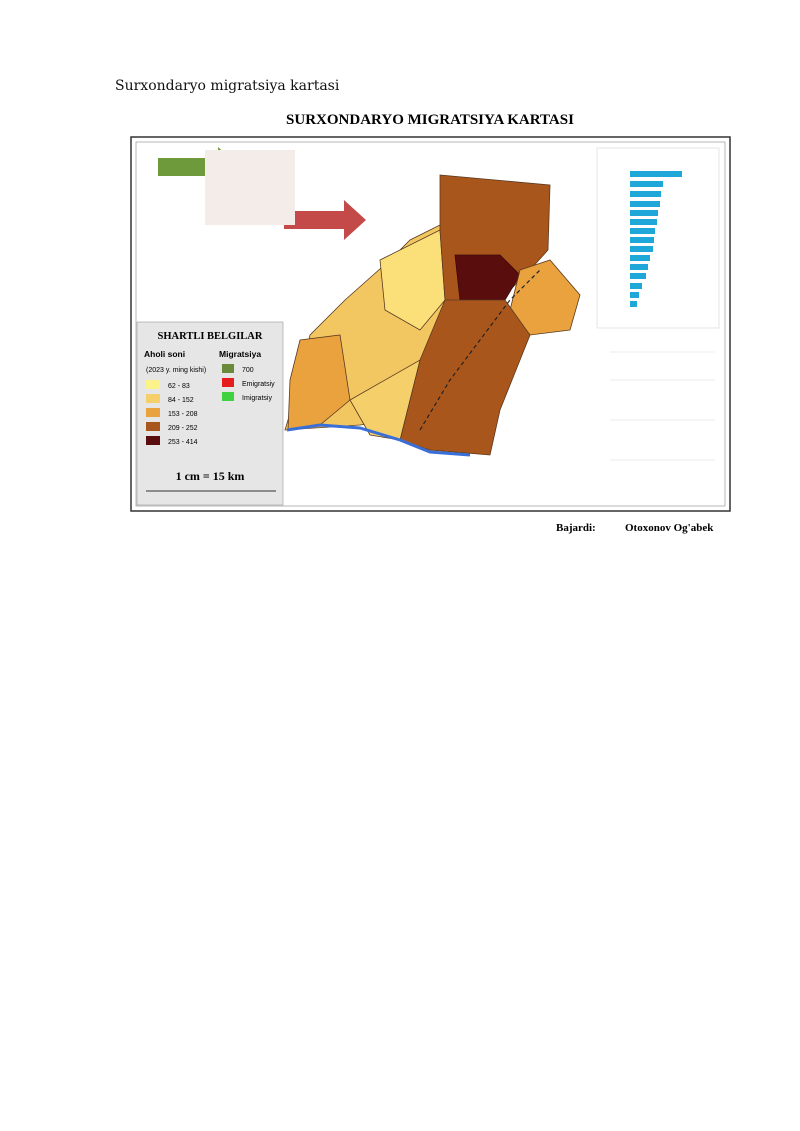 The height and width of the screenshot is (1131, 800). Describe the element at coordinates (250, 187) in the screenshot. I see `inset-map` at that location.